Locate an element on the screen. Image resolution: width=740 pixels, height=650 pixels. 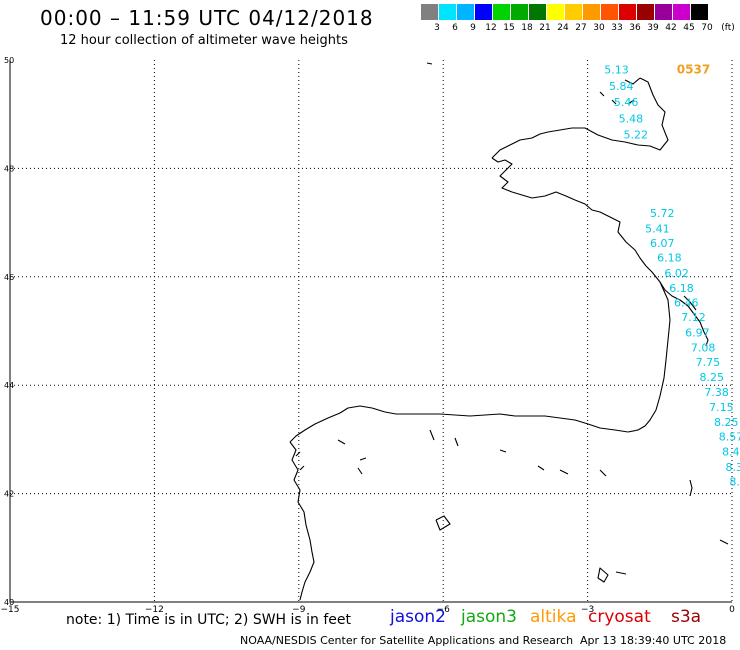
lon-tick-label: −6 is located at coordinates (444, 610).